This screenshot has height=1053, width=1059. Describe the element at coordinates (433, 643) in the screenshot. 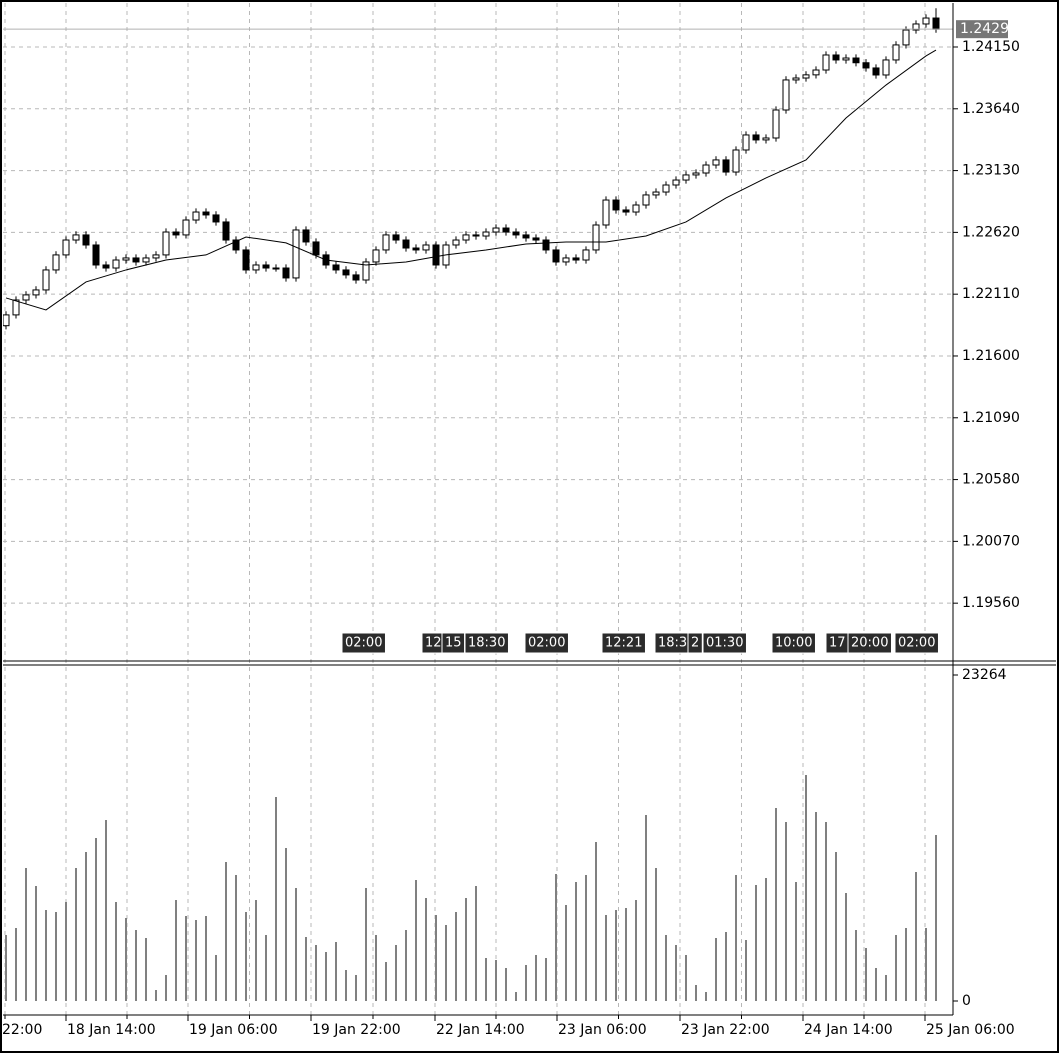

I see `event-label: 12` at that location.